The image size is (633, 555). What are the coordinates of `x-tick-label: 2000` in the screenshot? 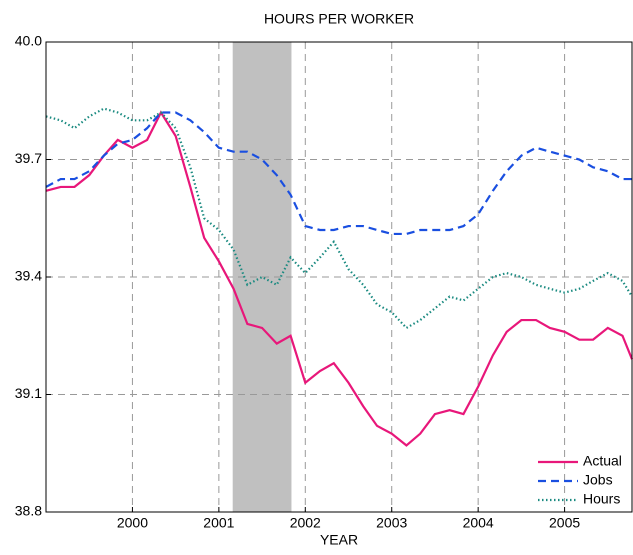 It's located at (132, 523).